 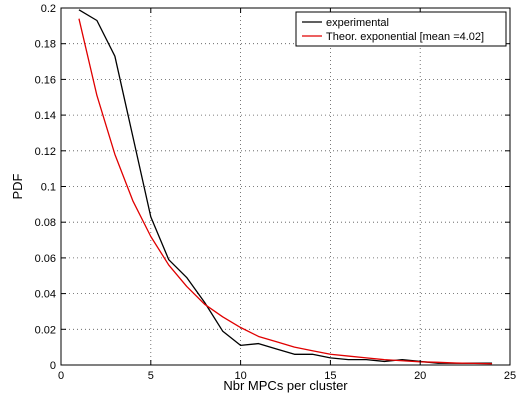 I want to click on y-axis-label: PDF, so click(x=17, y=186).